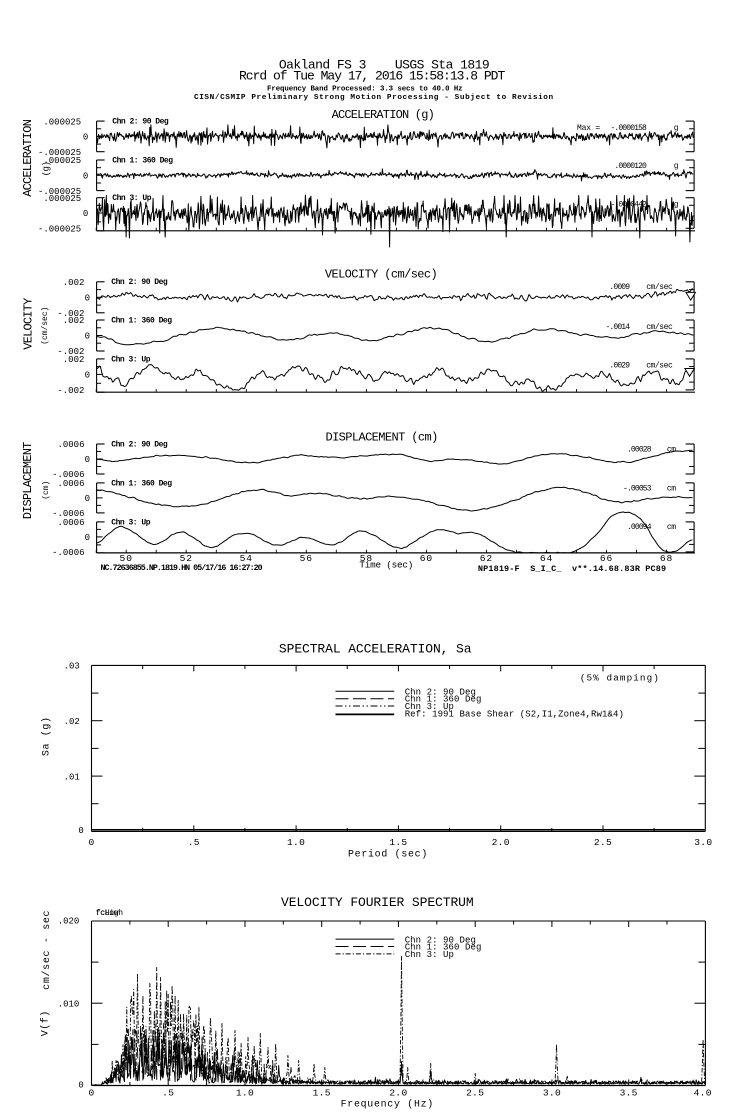 This screenshot has height=1120, width=739. I want to click on svg-text: (cm/sec), so click(45, 326).